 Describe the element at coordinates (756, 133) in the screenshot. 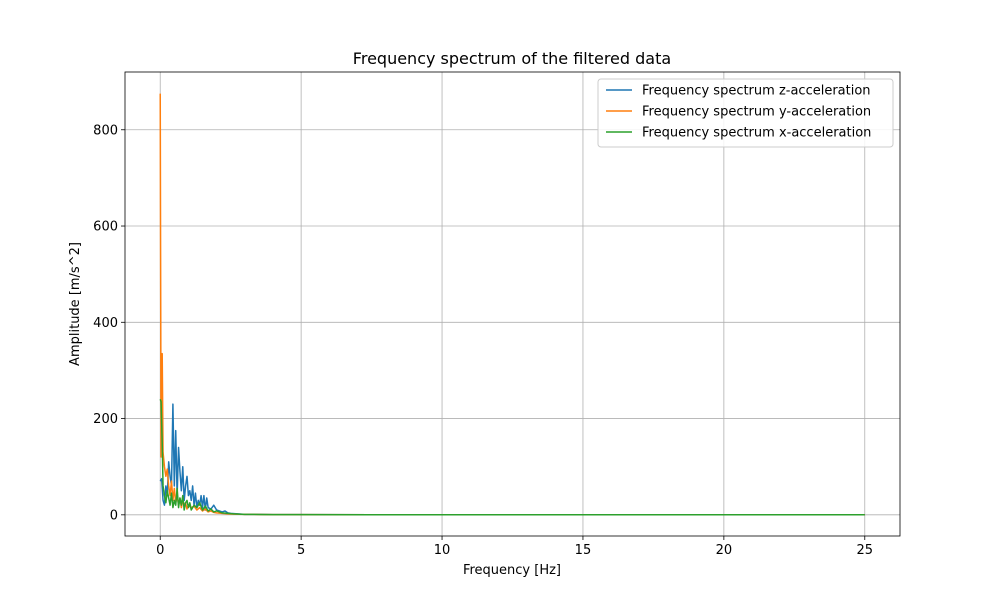

I see `legend-label-3: Frequency spectrum x-acceleration` at that location.